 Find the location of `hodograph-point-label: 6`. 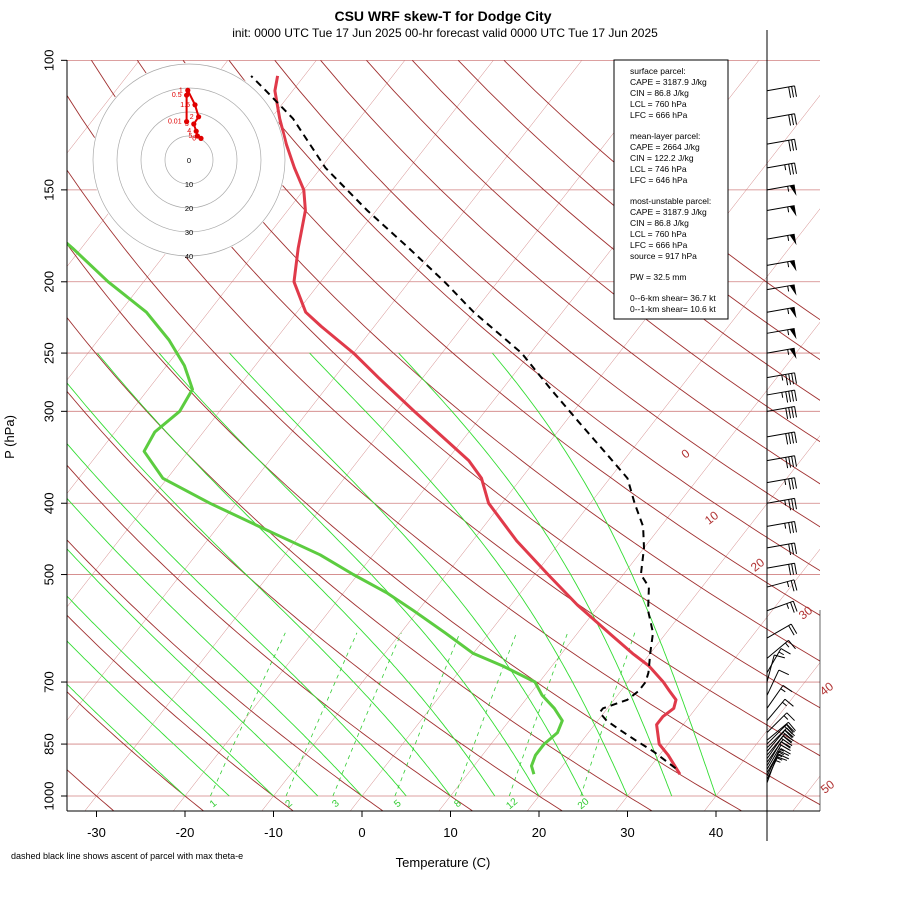

hodograph-point-label: 6 is located at coordinates (194, 138).